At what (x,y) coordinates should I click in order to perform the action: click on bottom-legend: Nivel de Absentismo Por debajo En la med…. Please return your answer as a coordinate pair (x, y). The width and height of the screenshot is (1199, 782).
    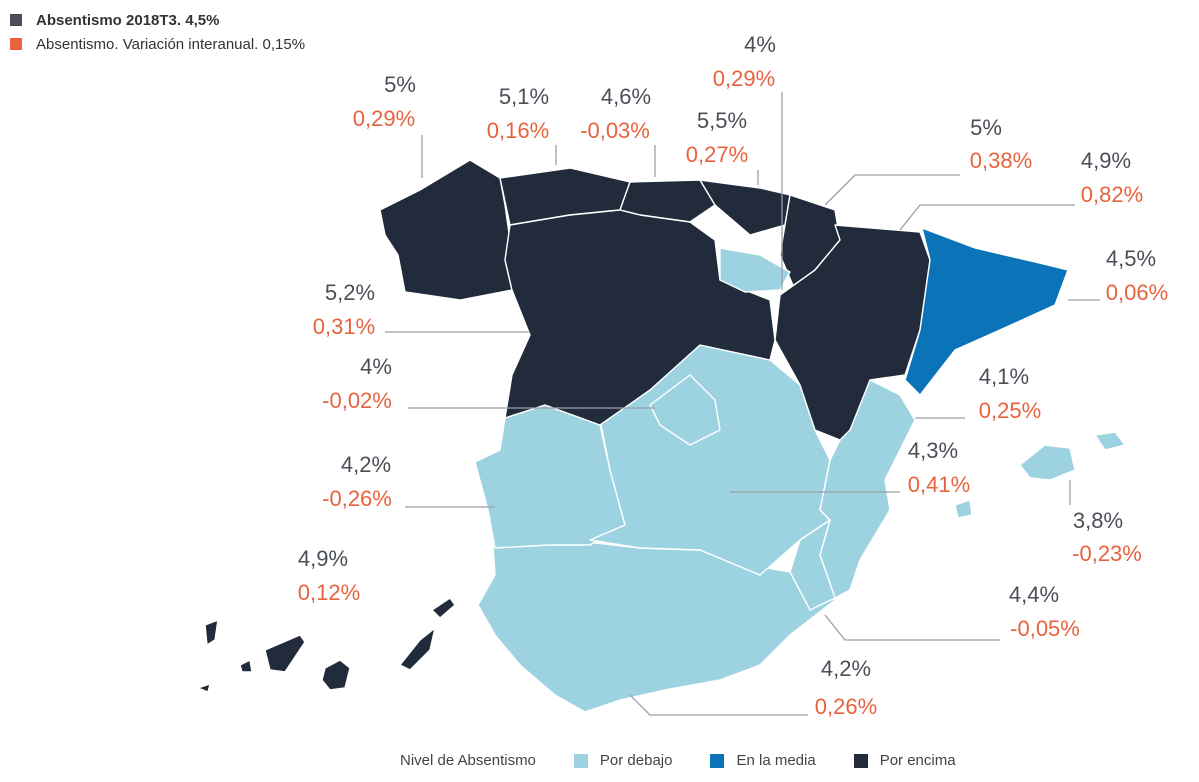
    Looking at the image, I should click on (678, 760).